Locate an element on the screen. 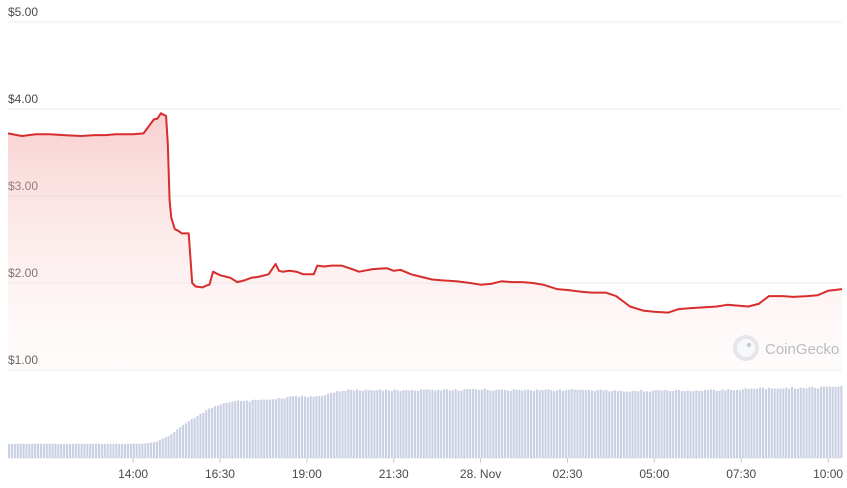 The image size is (847, 488). volume-bars is located at coordinates (425, 422).